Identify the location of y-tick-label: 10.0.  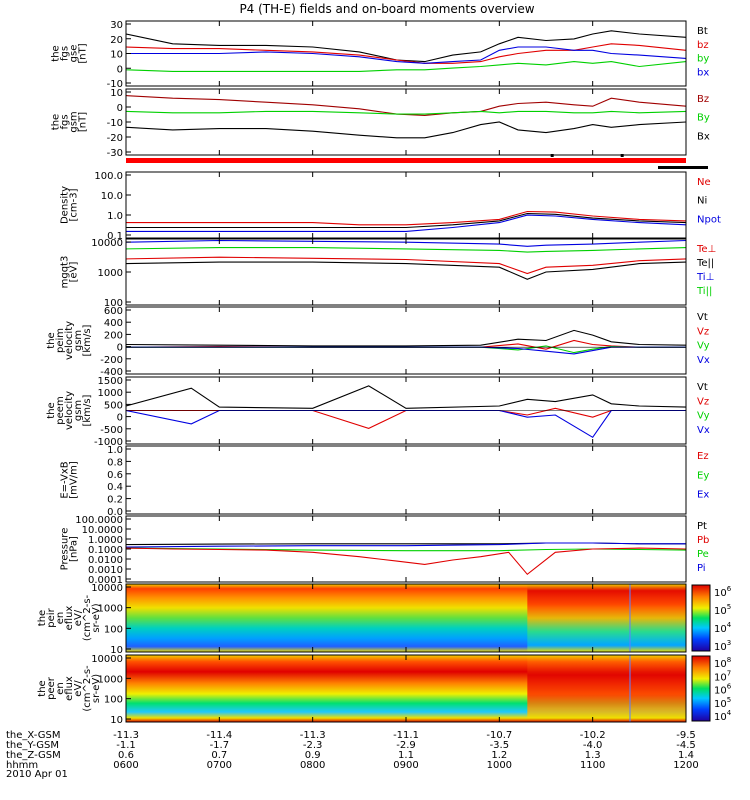
(112, 196).